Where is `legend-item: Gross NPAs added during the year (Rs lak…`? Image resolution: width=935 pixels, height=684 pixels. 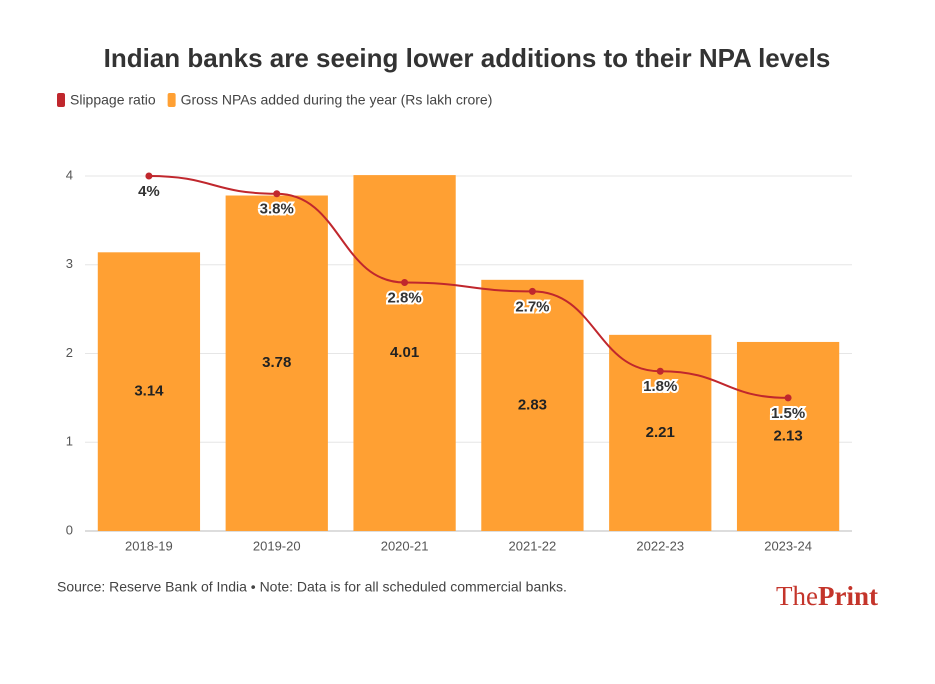 legend-item: Gross NPAs added during the year (Rs lak… is located at coordinates (330, 100).